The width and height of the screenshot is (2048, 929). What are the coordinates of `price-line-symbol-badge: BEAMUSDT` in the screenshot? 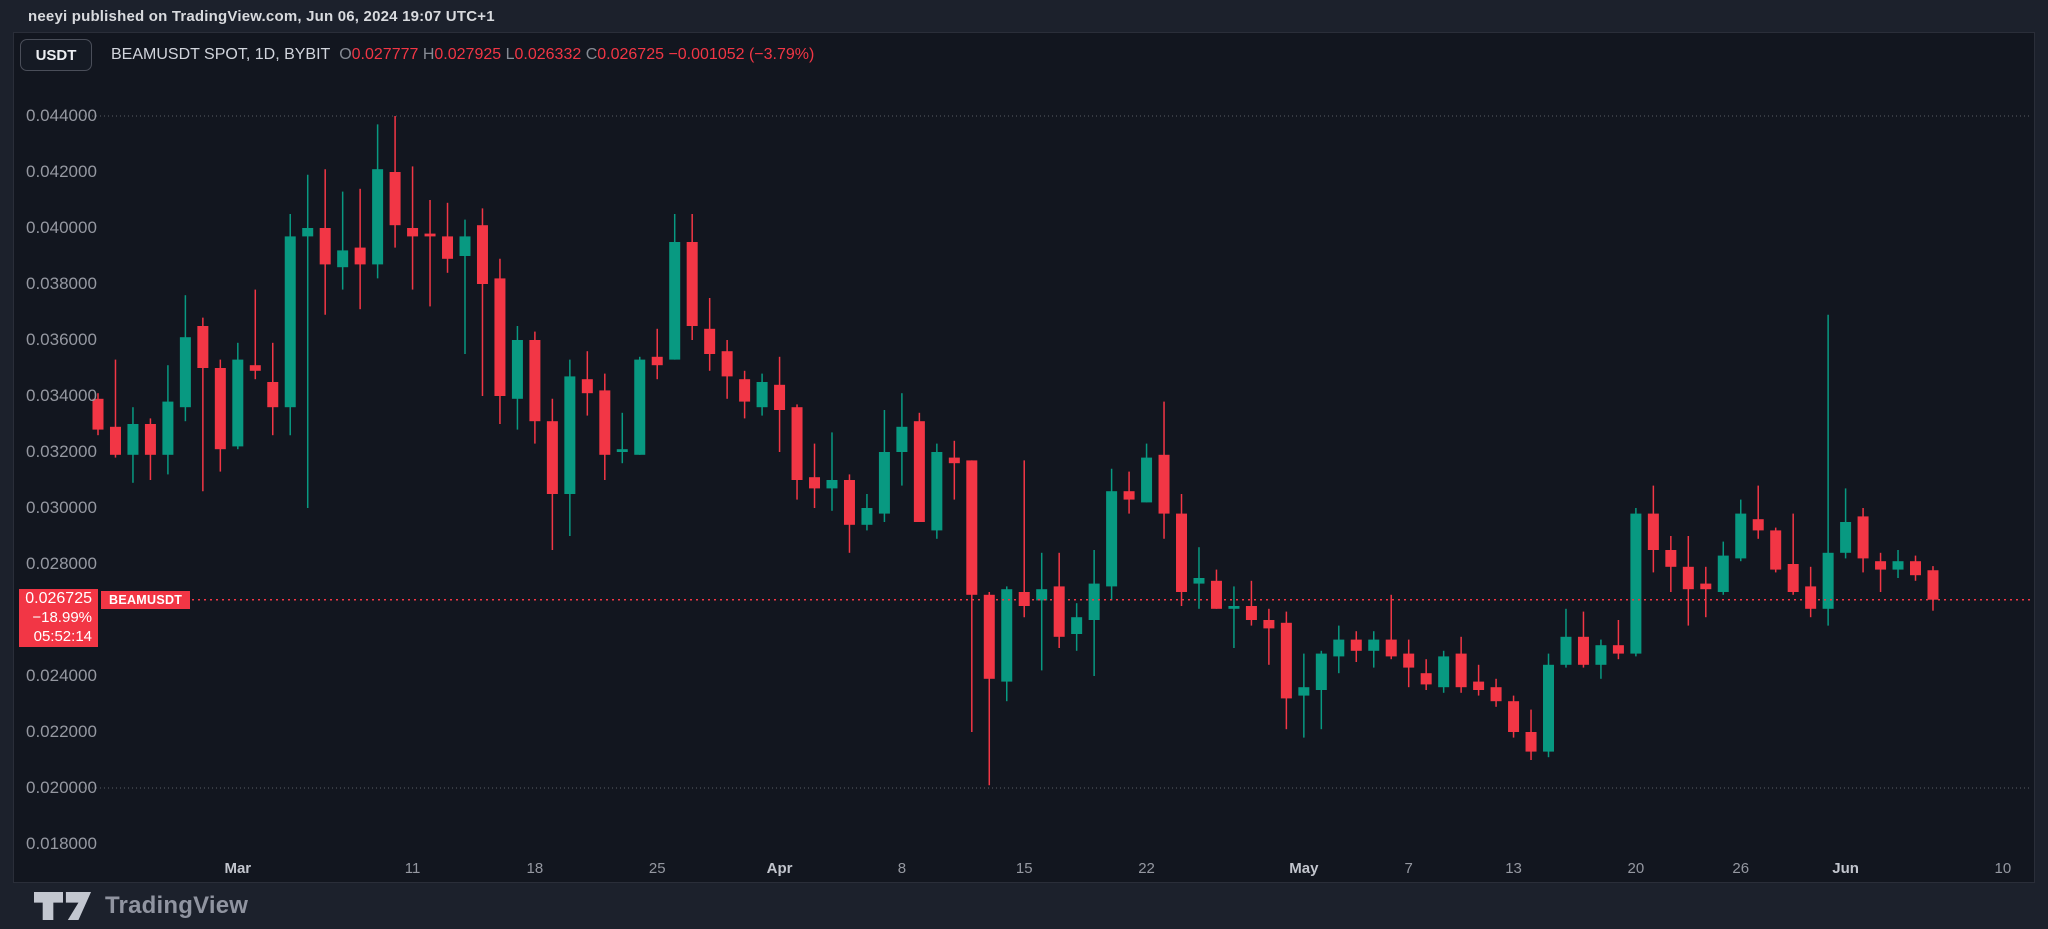 It's located at (146, 599).